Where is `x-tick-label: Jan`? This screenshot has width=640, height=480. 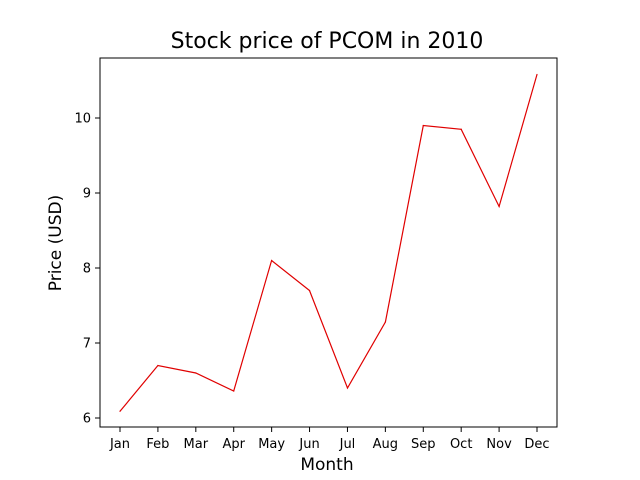 x-tick-label: Jan is located at coordinates (119, 444).